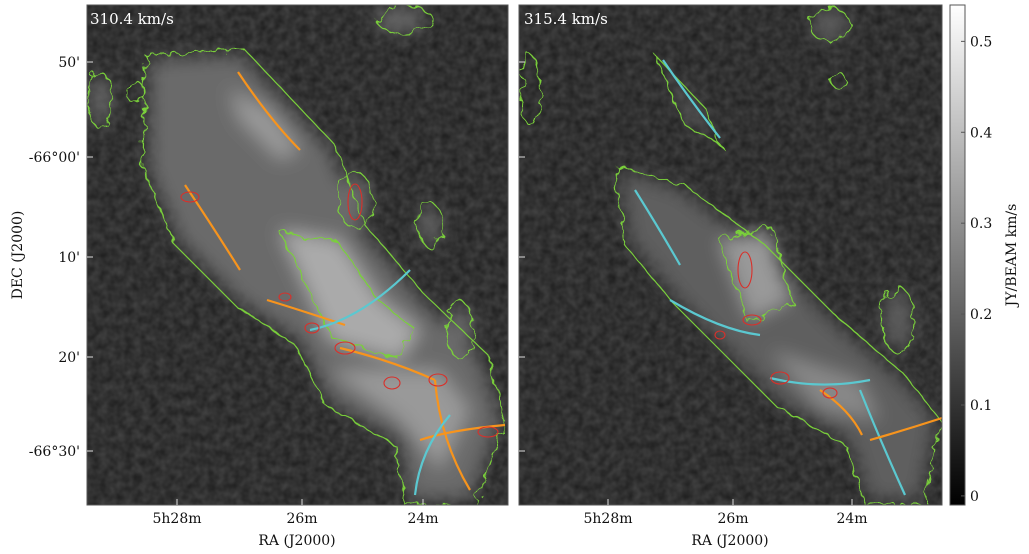  I want to click on colorbar-tick-label: 0.1, so click(981, 406).